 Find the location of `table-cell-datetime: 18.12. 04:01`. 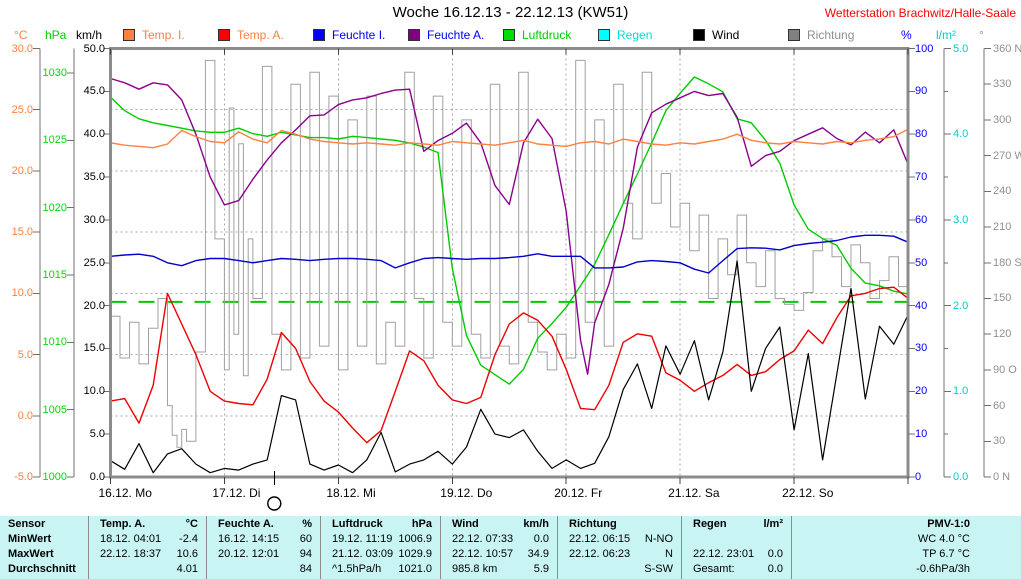

table-cell-datetime: 18.12. 04:01 is located at coordinates (131, 539).